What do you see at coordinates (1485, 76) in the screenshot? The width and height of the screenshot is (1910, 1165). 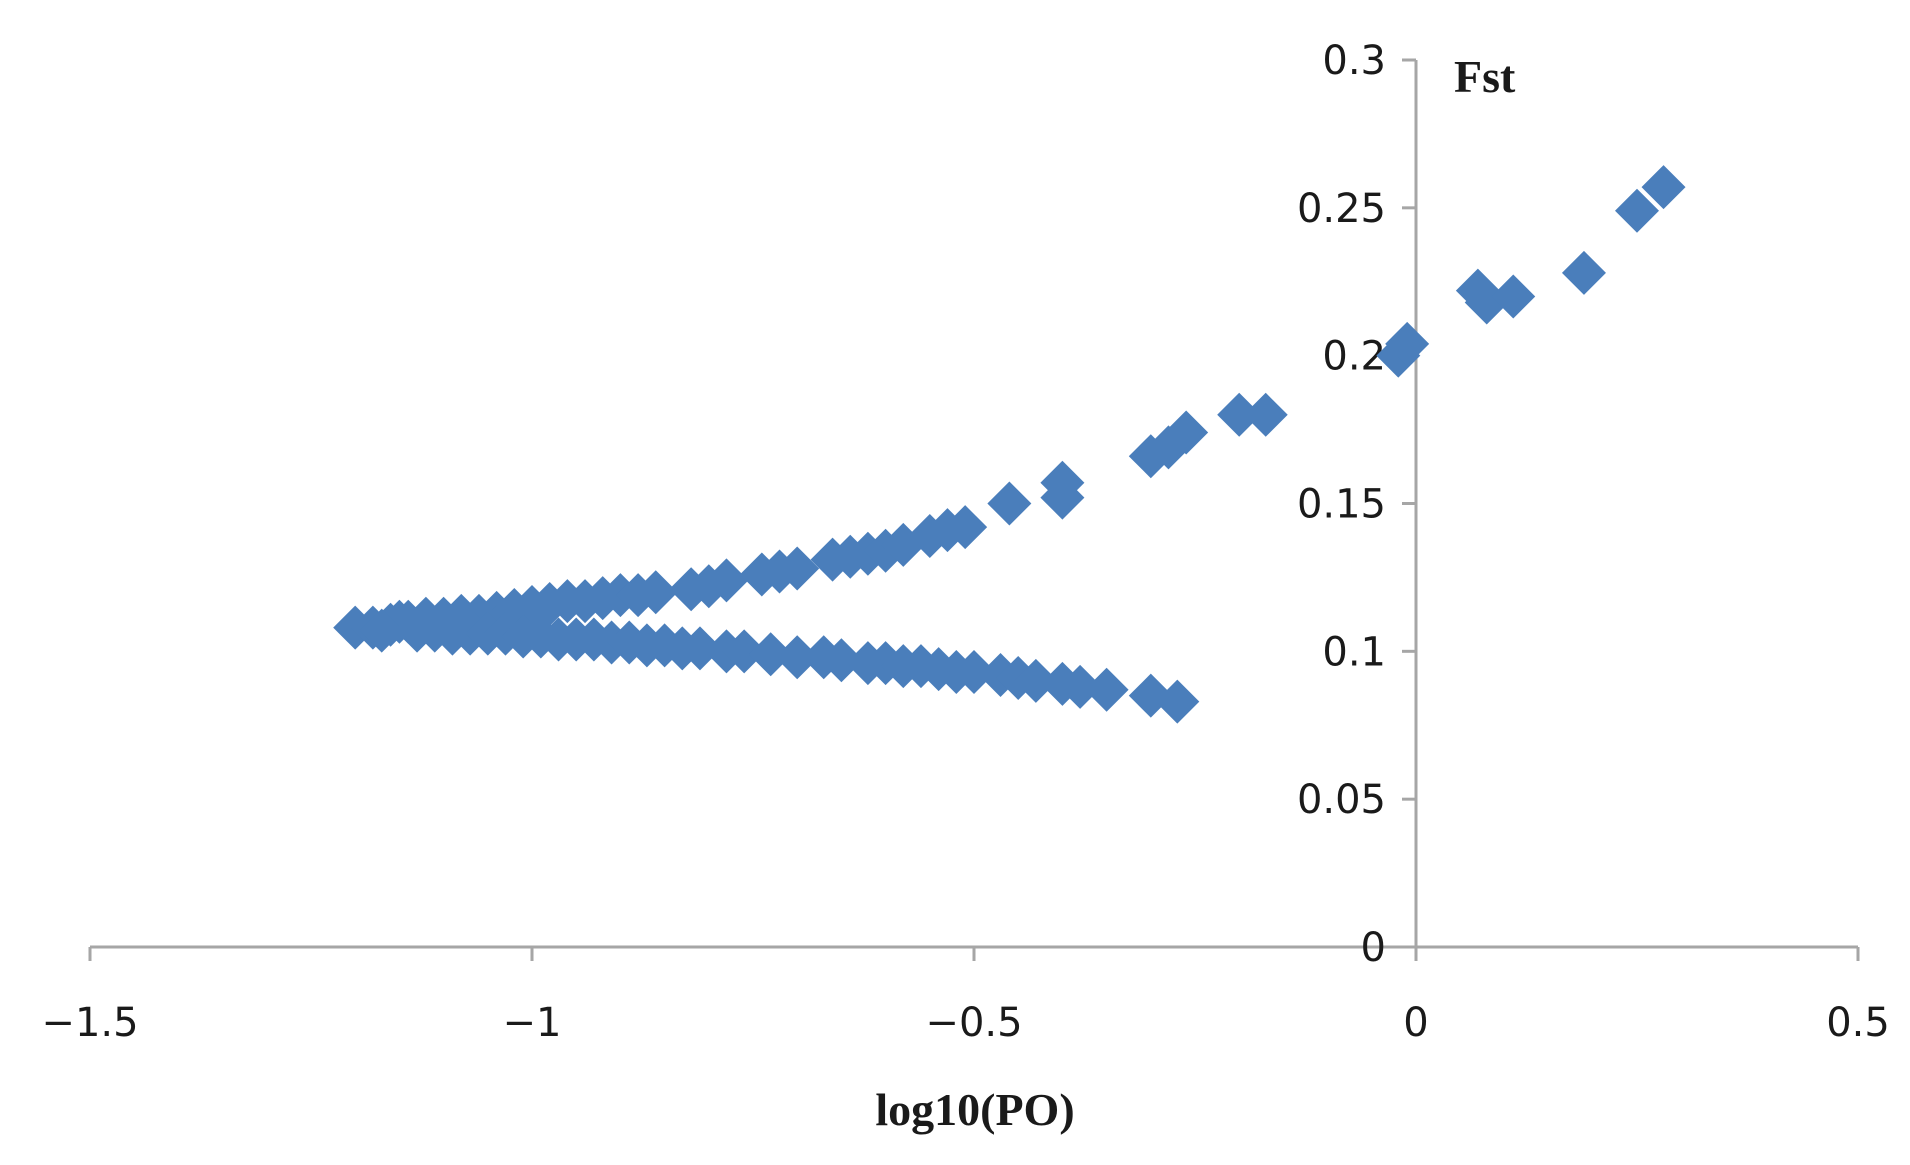 I see `y-axis-title: Fst` at bounding box center [1485, 76].